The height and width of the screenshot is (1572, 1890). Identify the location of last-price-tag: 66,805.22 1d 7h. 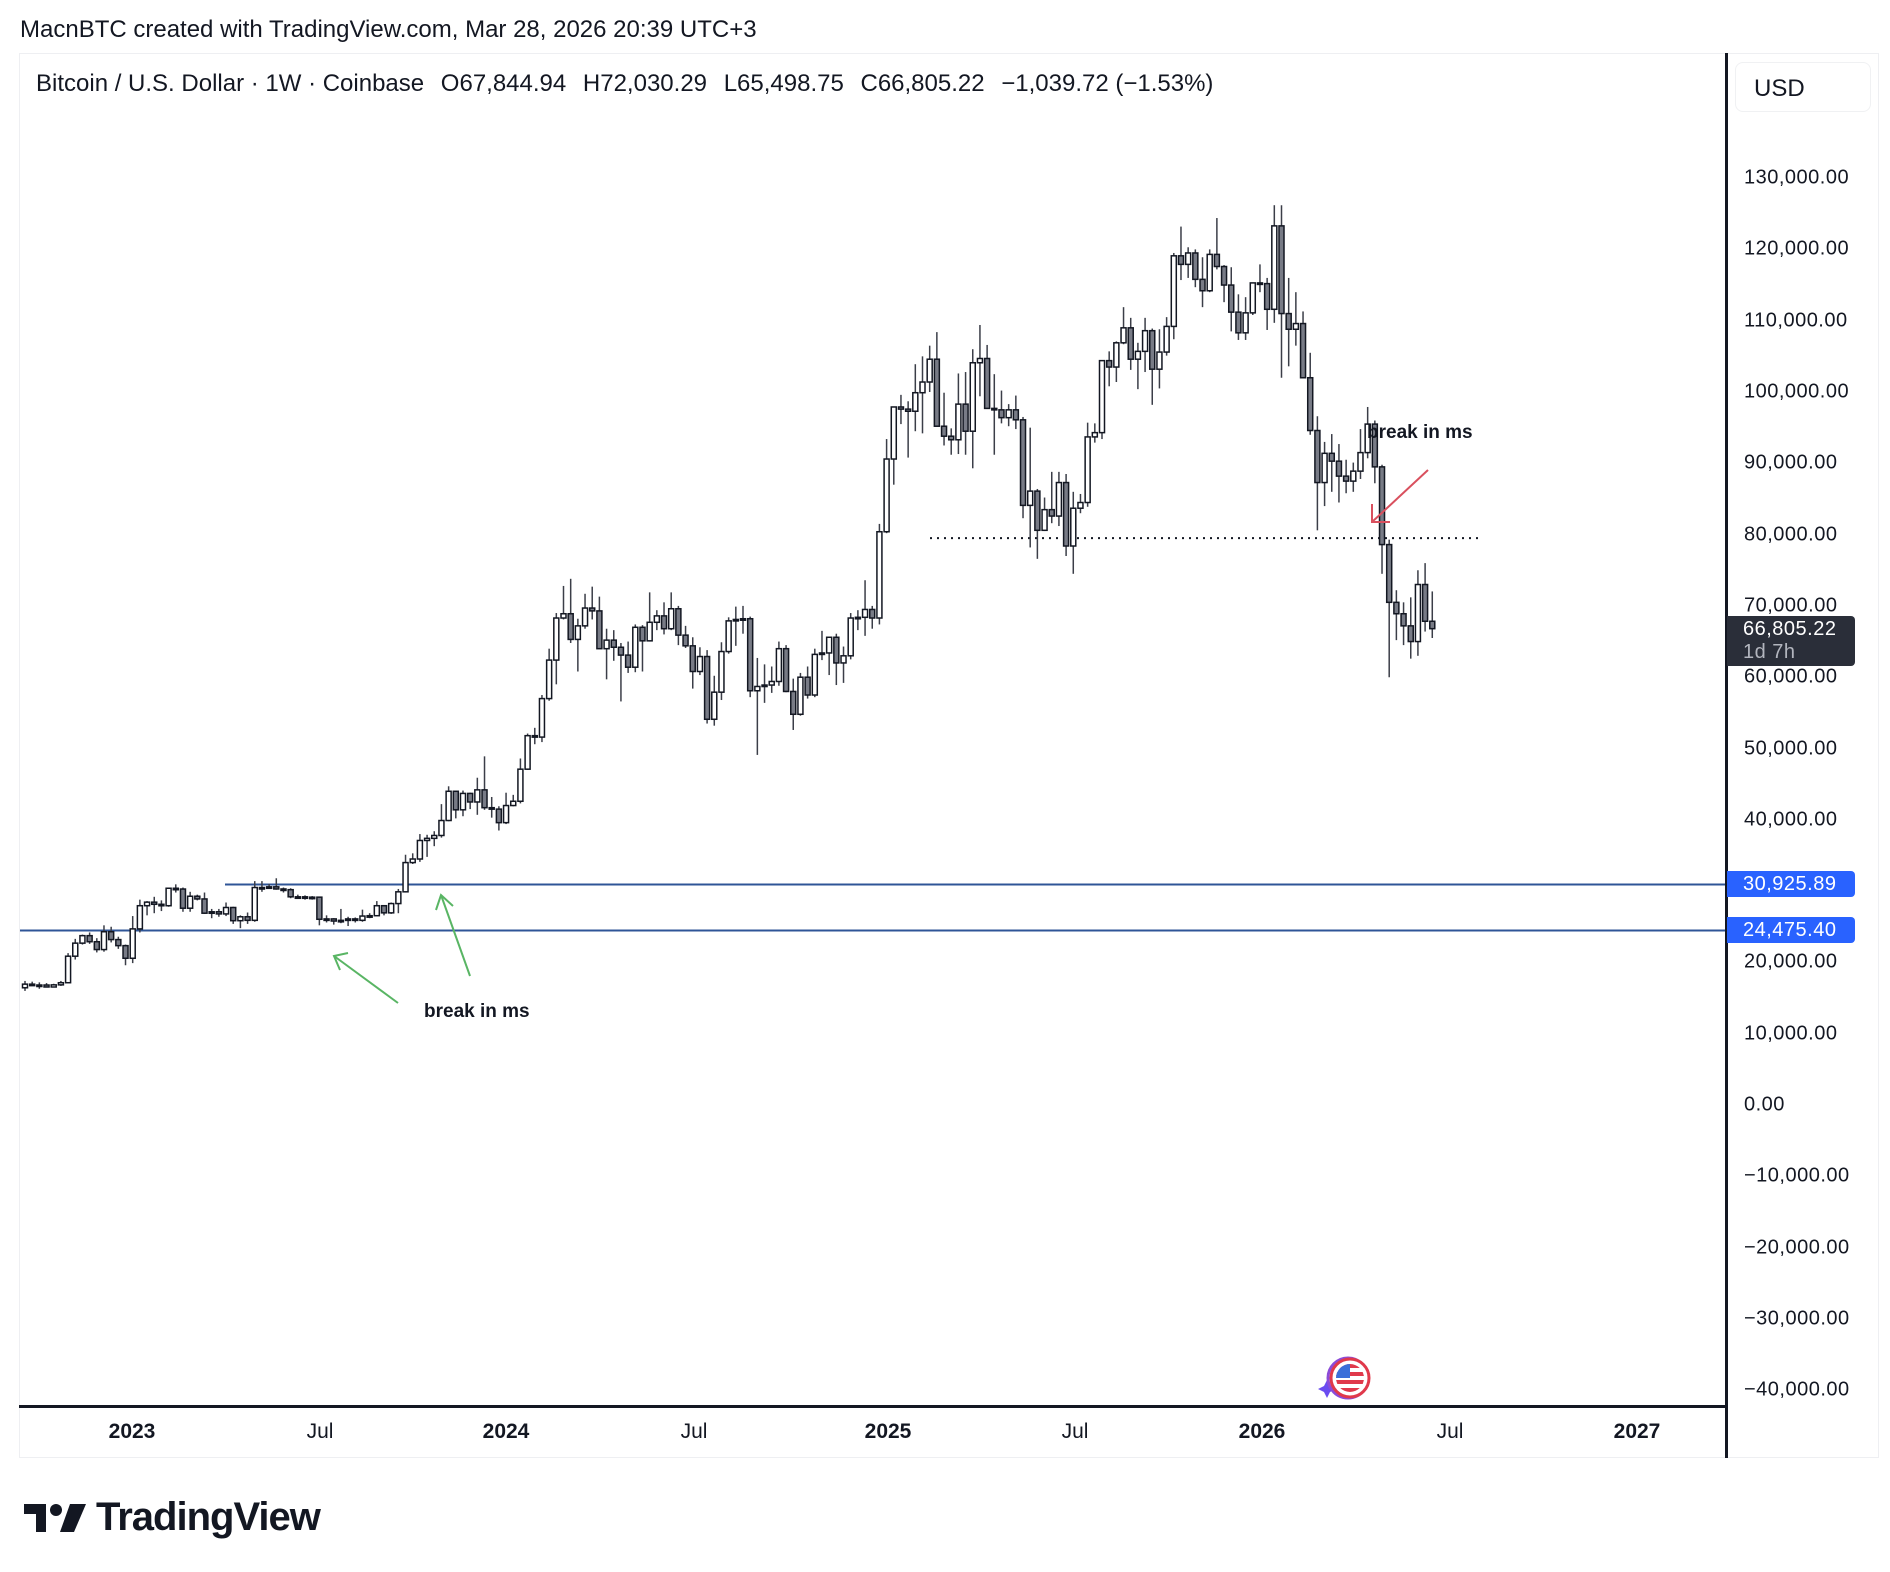
(1791, 641).